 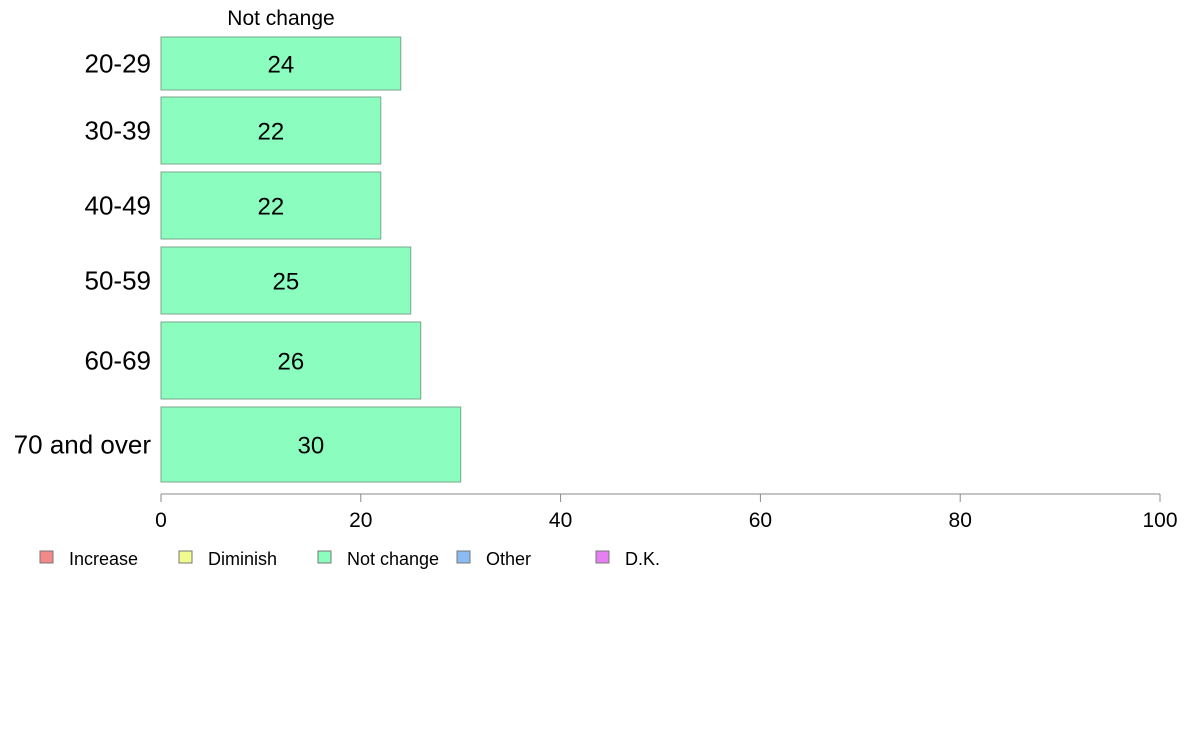 I want to click on category-label: 40-49, so click(x=118, y=206).